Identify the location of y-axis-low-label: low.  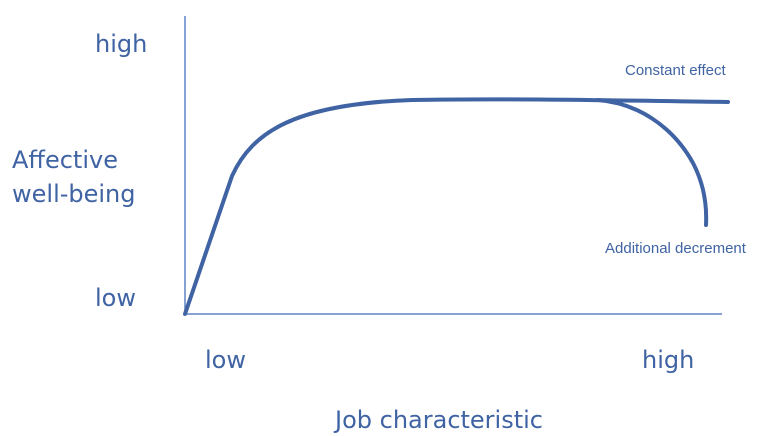
(115, 298).